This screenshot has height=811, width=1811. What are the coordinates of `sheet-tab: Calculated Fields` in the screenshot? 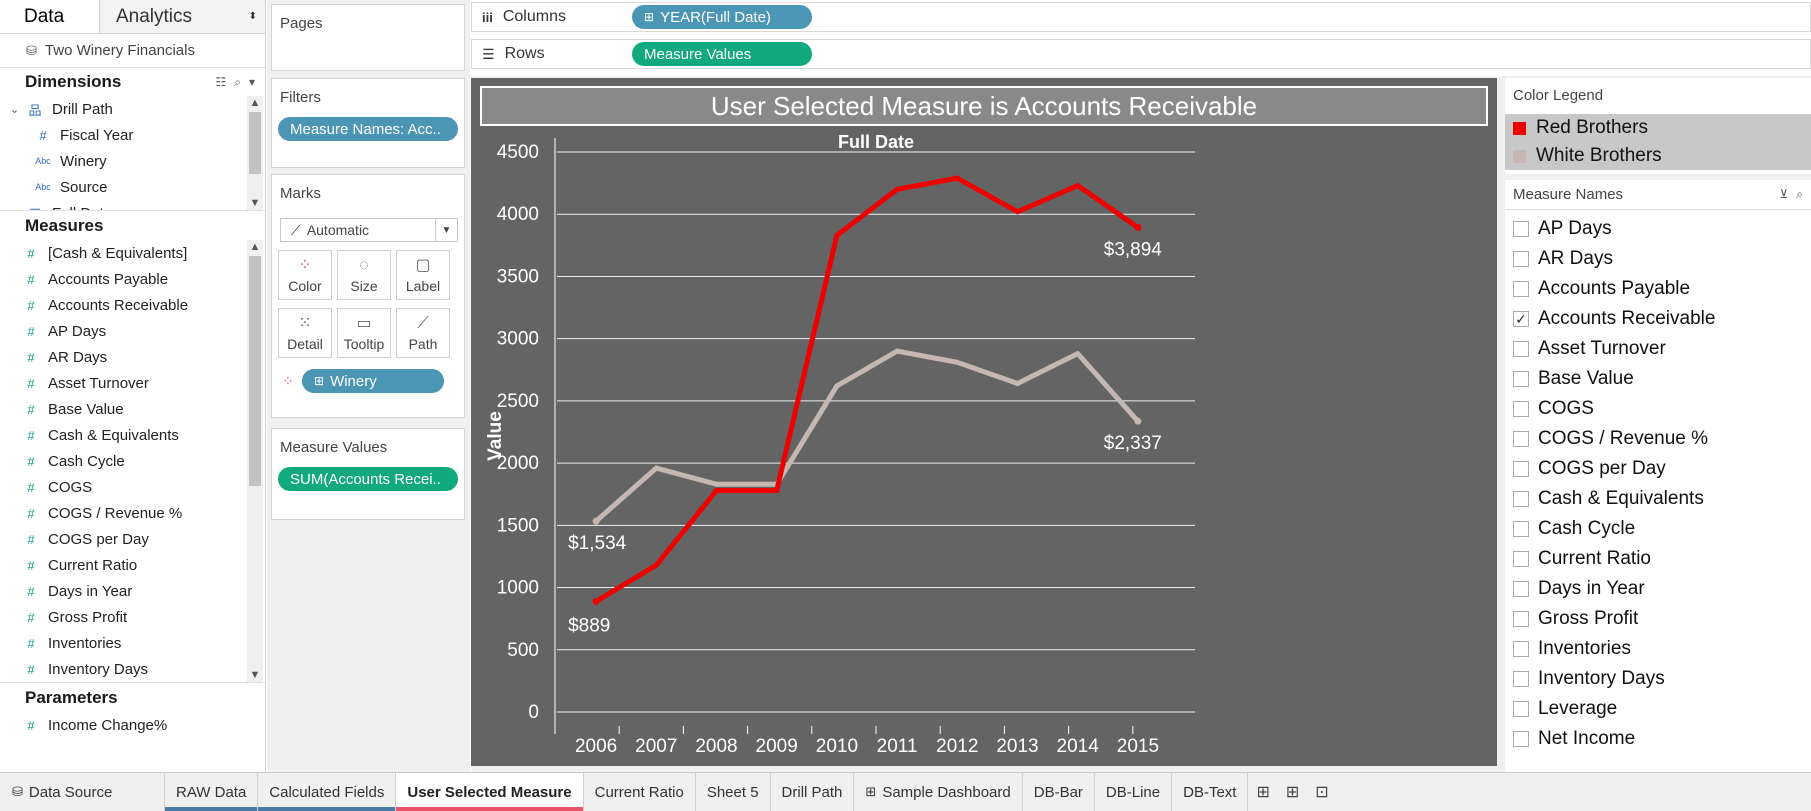 It's located at (327, 792).